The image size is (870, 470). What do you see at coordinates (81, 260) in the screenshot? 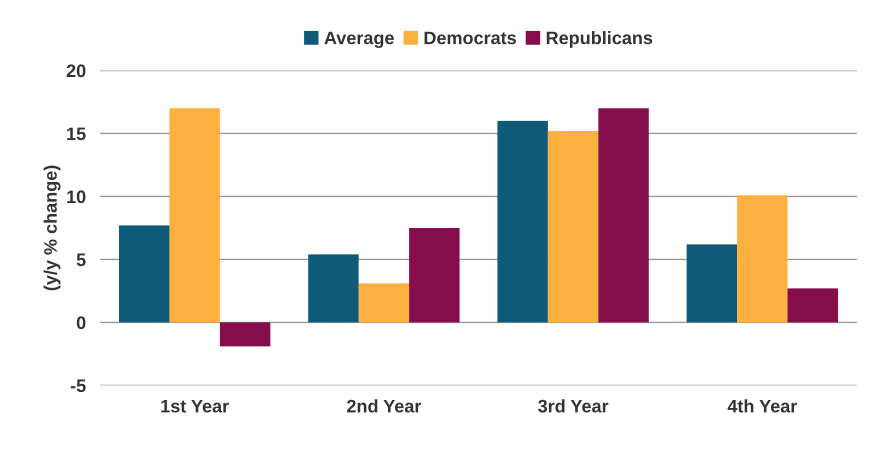
I see `y-tick-label: 5` at bounding box center [81, 260].